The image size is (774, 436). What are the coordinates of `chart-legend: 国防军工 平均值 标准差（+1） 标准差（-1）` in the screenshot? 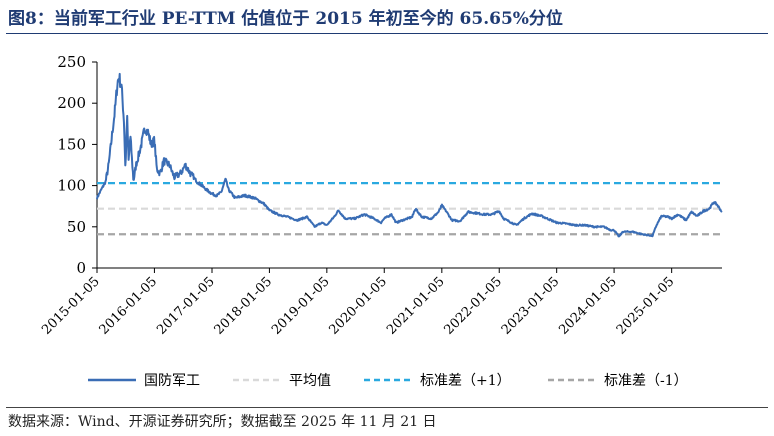 It's located at (388, 381).